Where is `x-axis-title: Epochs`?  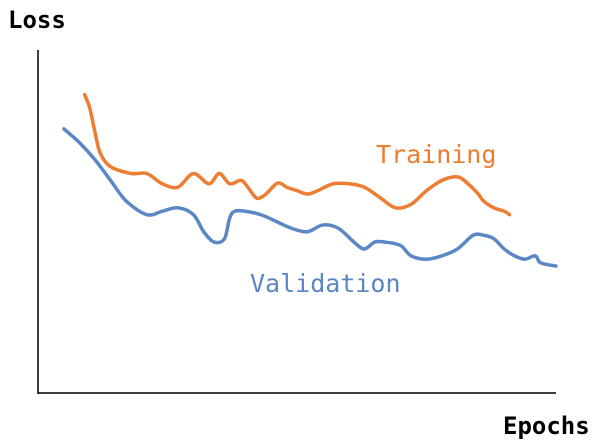
x-axis-title: Epochs is located at coordinates (546, 426).